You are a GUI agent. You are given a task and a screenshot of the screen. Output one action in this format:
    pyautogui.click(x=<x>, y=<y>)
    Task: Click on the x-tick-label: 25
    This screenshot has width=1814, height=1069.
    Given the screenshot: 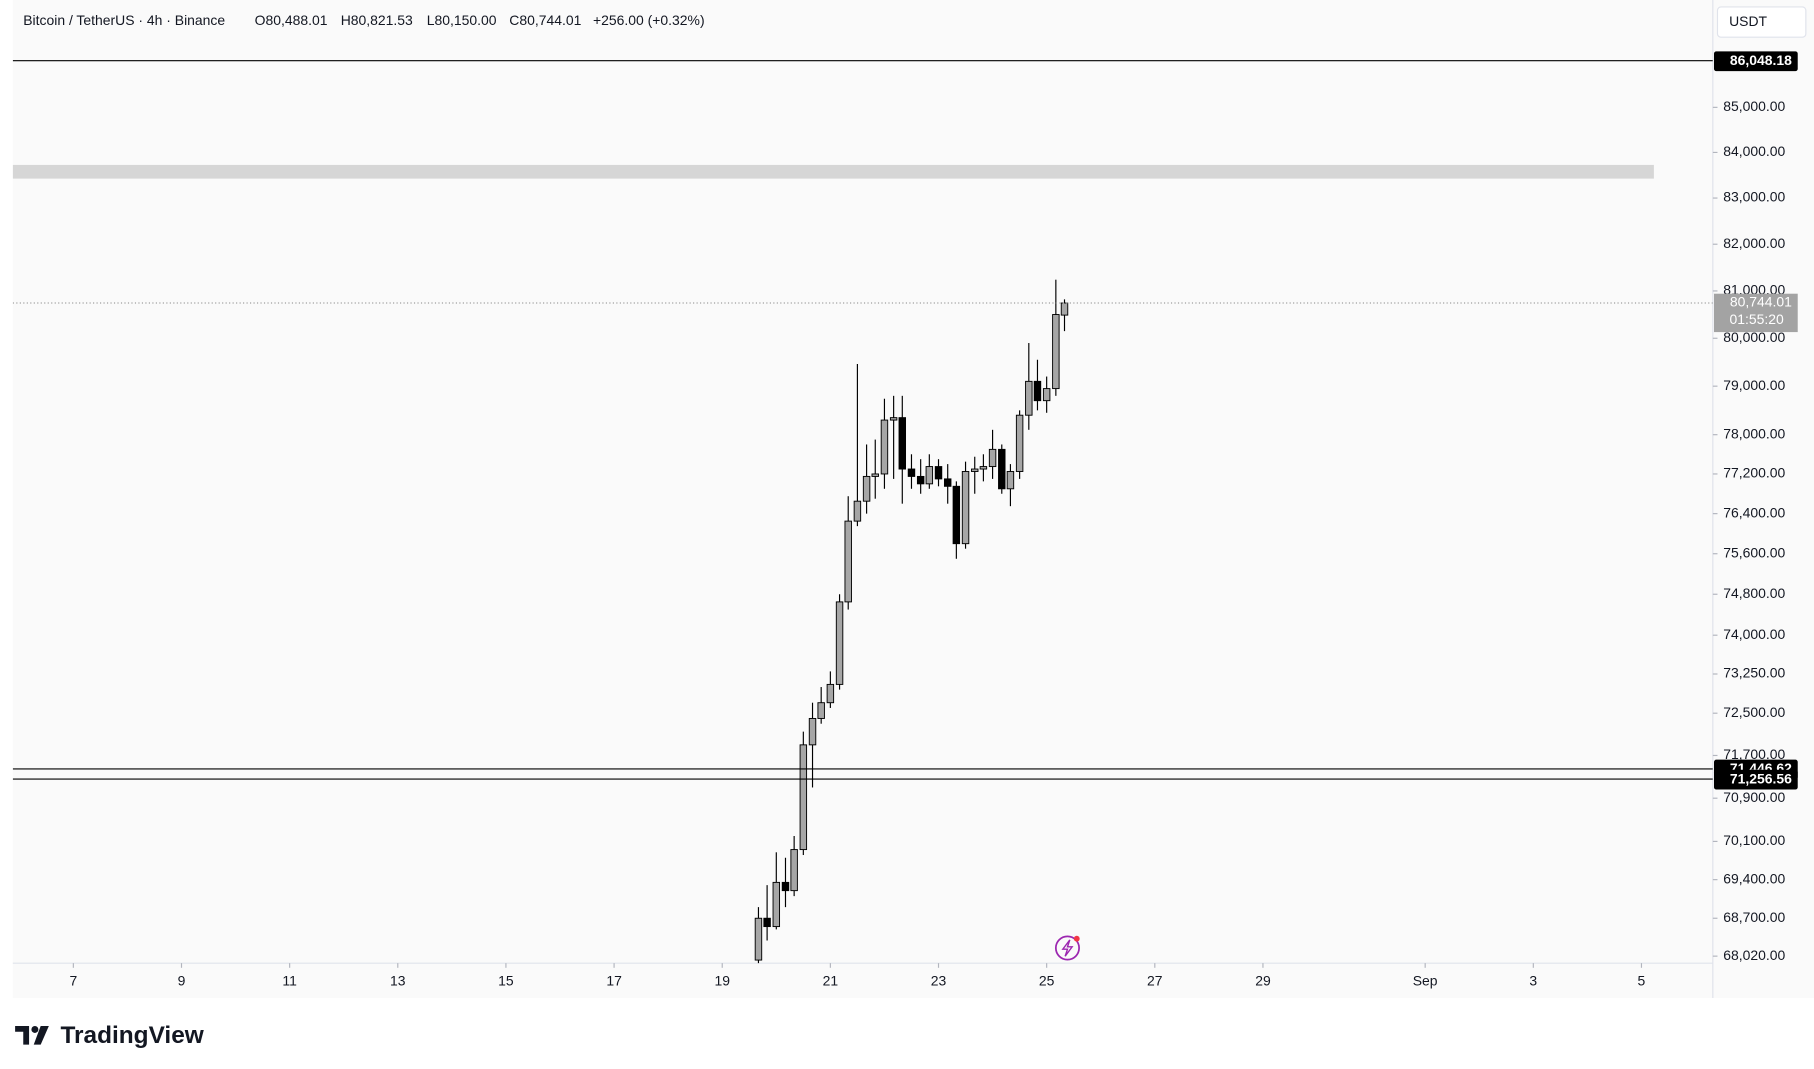 What is the action you would take?
    pyautogui.click(x=1047, y=980)
    